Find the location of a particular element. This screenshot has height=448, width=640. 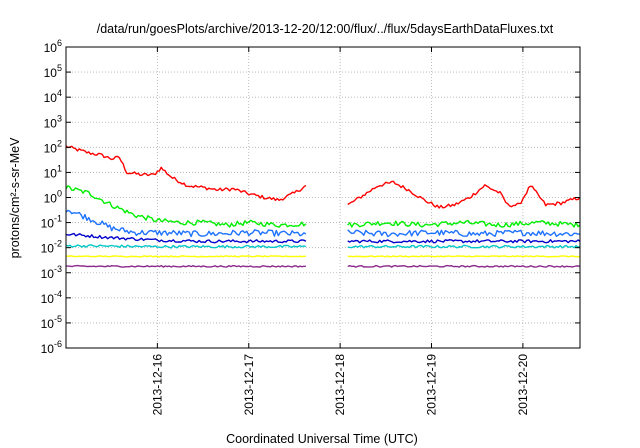

y-tick-label: 10² is located at coordinates (53, 146).